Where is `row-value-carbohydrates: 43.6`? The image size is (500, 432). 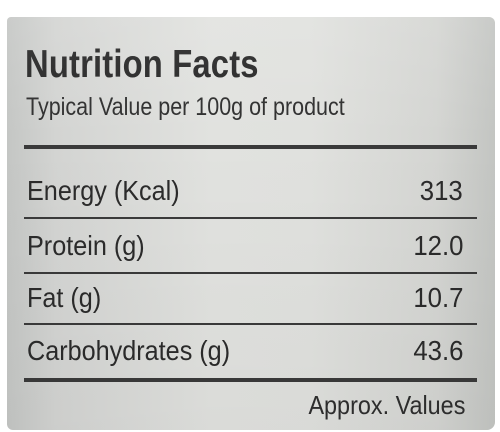
row-value-carbohydrates: 43.6 is located at coordinates (437, 350).